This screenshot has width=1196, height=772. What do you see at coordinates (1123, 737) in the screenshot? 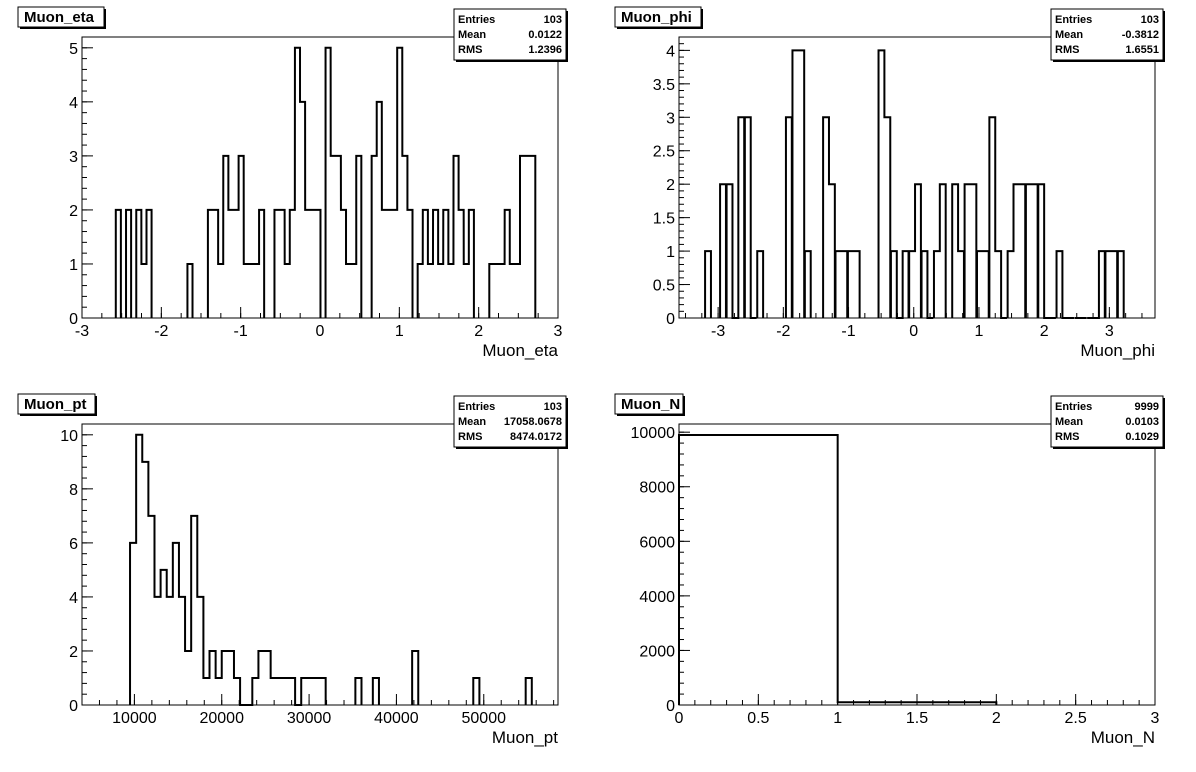
I see `x-axis-title: Muon_N` at bounding box center [1123, 737].